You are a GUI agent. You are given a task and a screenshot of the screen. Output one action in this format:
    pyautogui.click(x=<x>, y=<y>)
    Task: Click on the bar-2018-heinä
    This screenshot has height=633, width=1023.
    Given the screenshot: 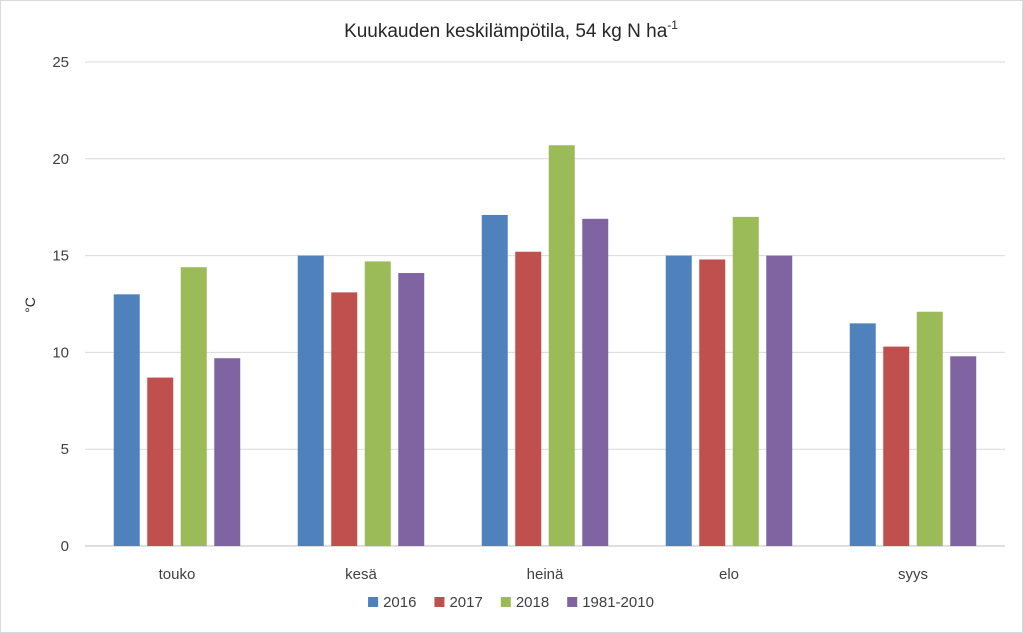 What is the action you would take?
    pyautogui.click(x=561, y=346)
    